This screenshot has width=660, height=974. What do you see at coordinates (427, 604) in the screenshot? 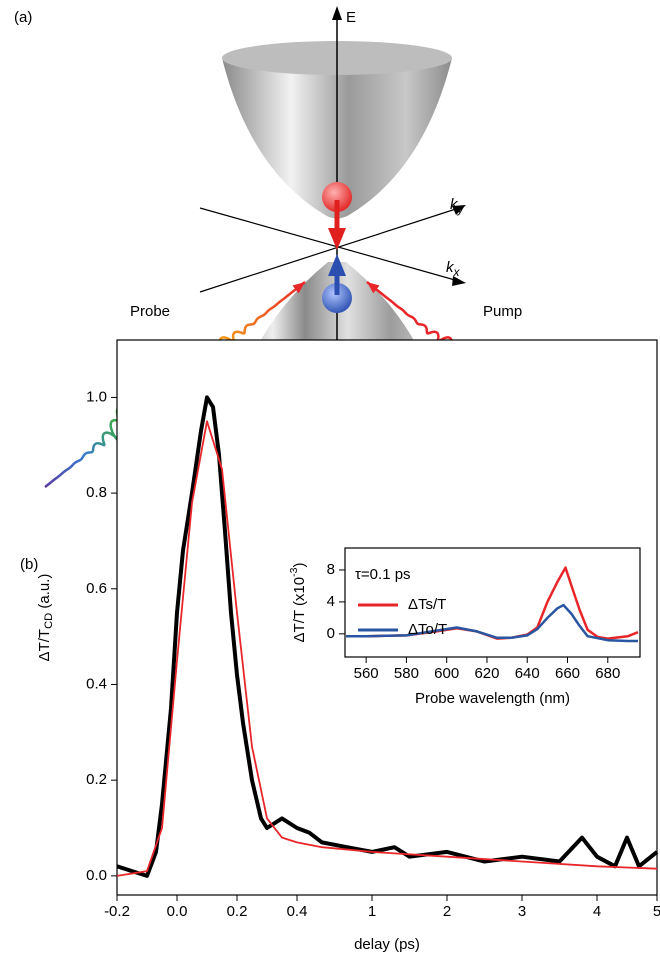
I see `legend-label: ΔTs/T` at bounding box center [427, 604].